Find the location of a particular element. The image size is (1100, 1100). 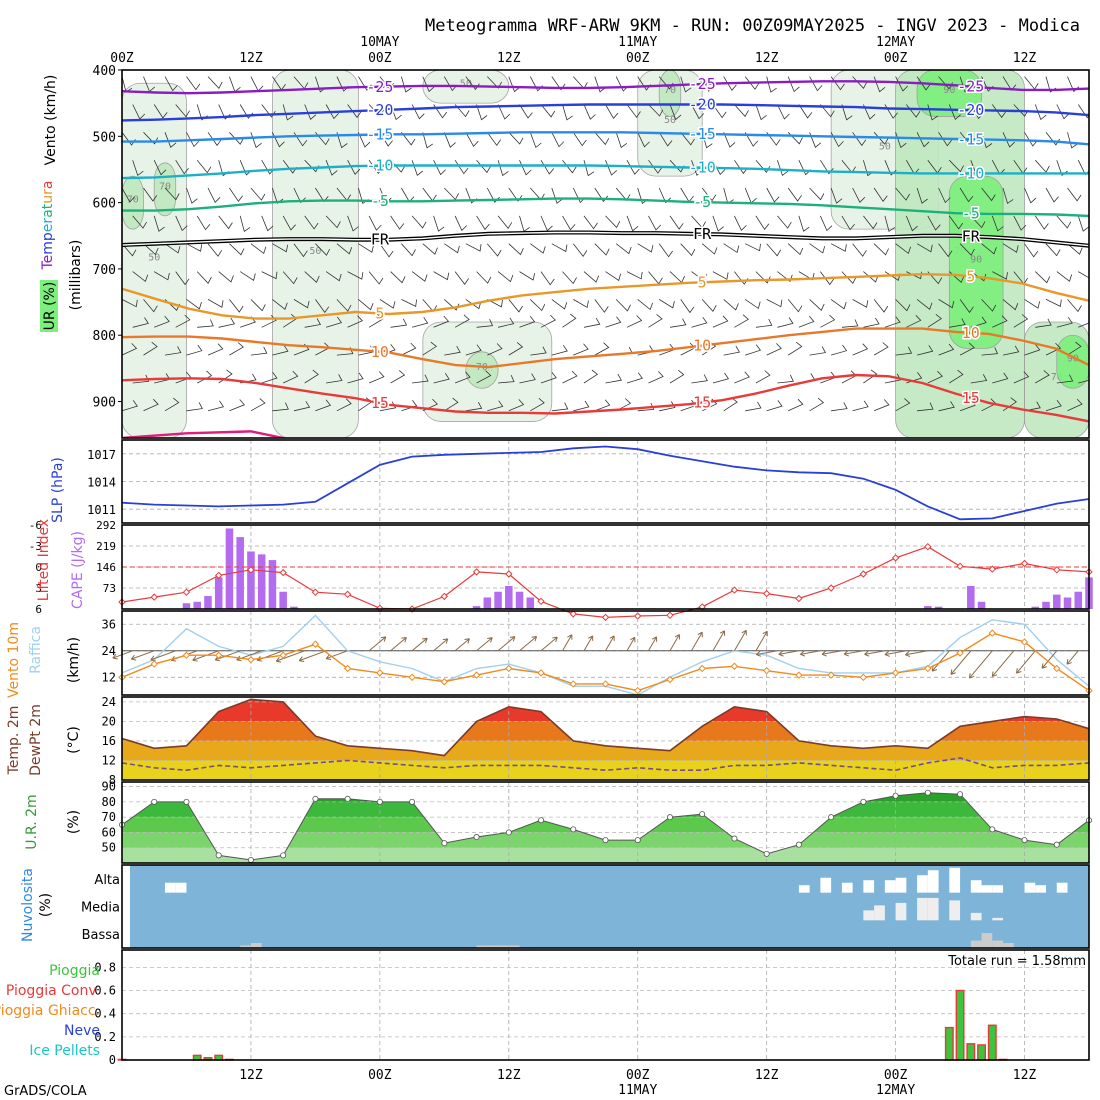

isotherm-label: -15 is located at coordinates (970, 139).